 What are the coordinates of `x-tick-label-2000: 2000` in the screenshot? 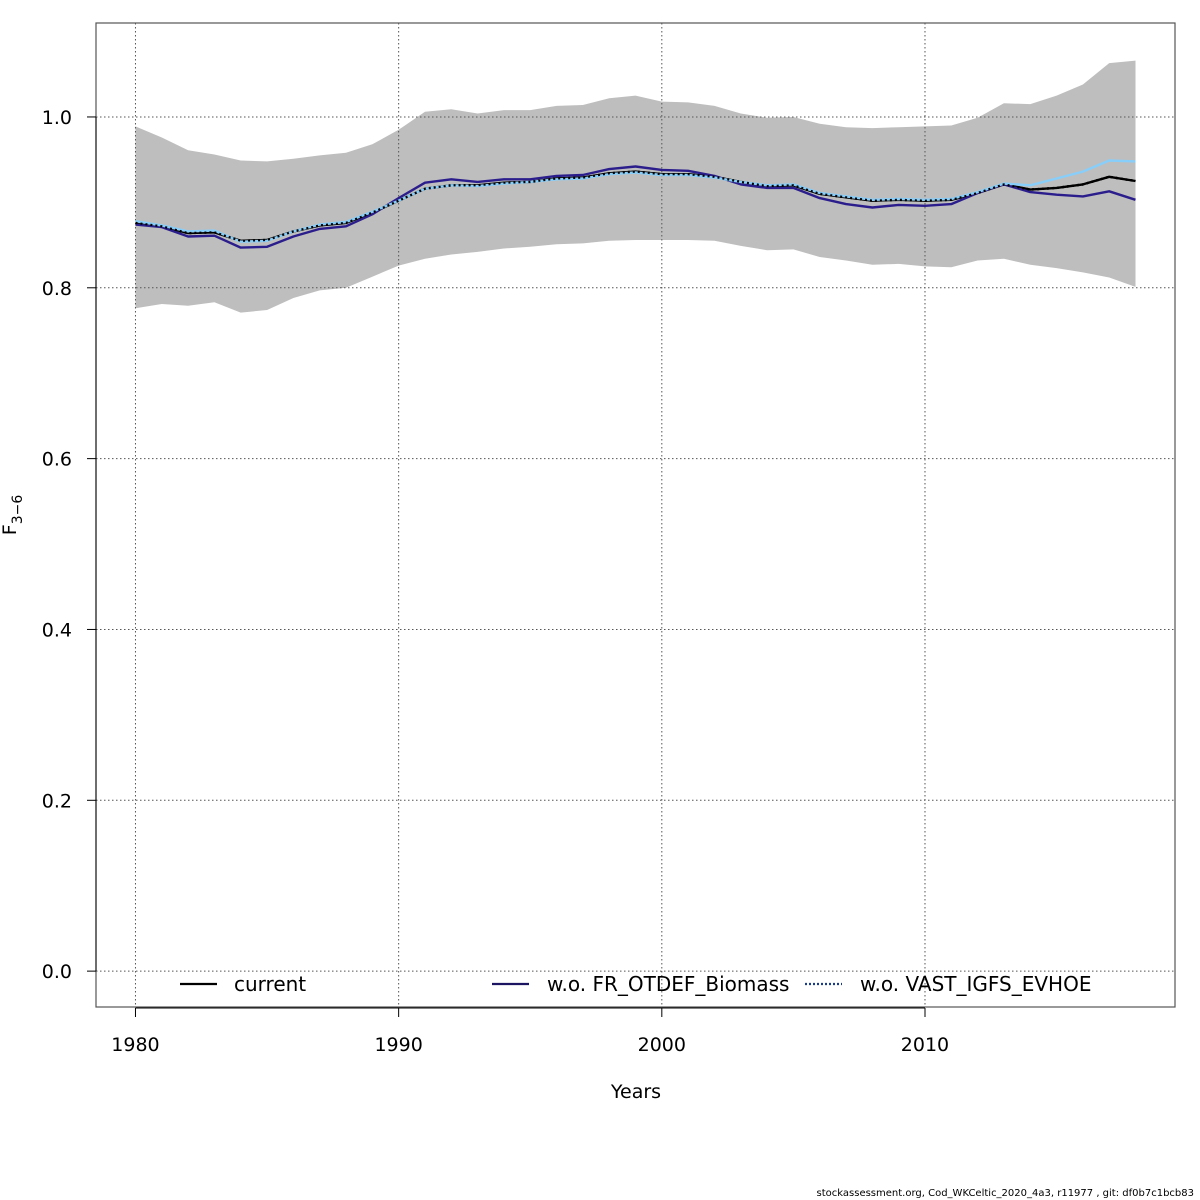 It's located at (662, 1045).